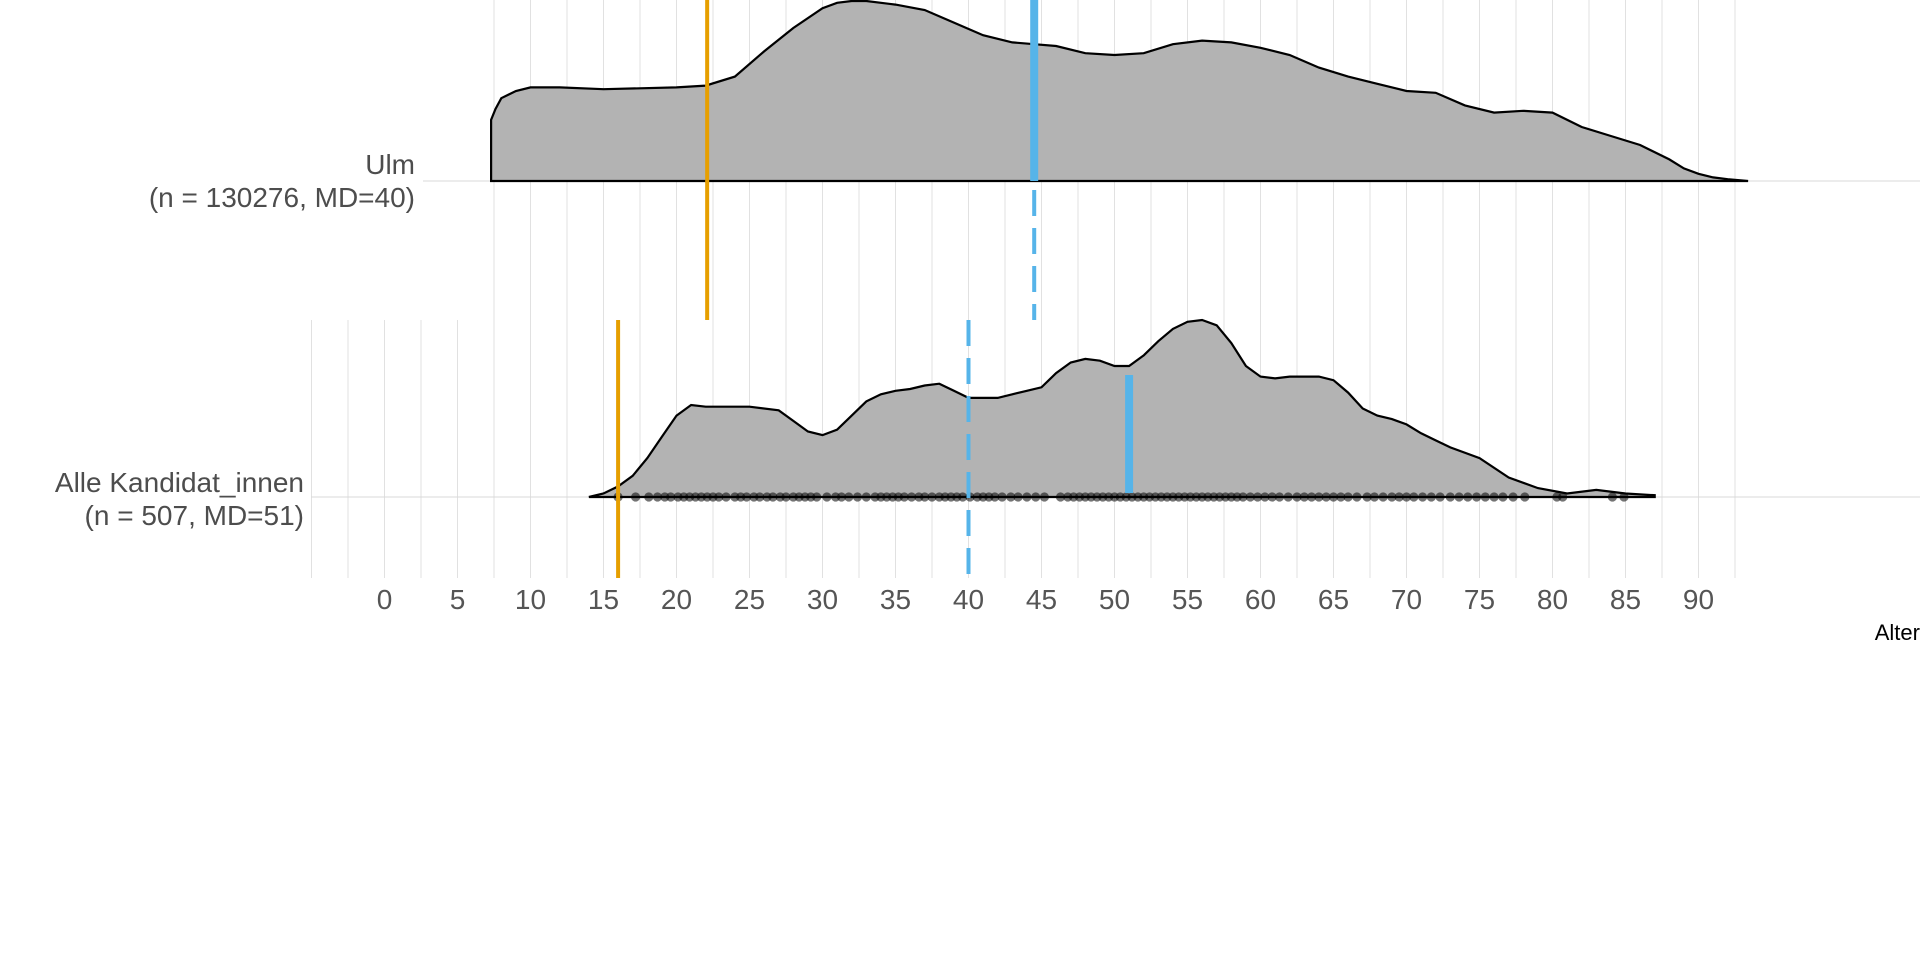 The height and width of the screenshot is (960, 1920). What do you see at coordinates (1260, 599) in the screenshot?
I see `x-tick-label: 60` at bounding box center [1260, 599].